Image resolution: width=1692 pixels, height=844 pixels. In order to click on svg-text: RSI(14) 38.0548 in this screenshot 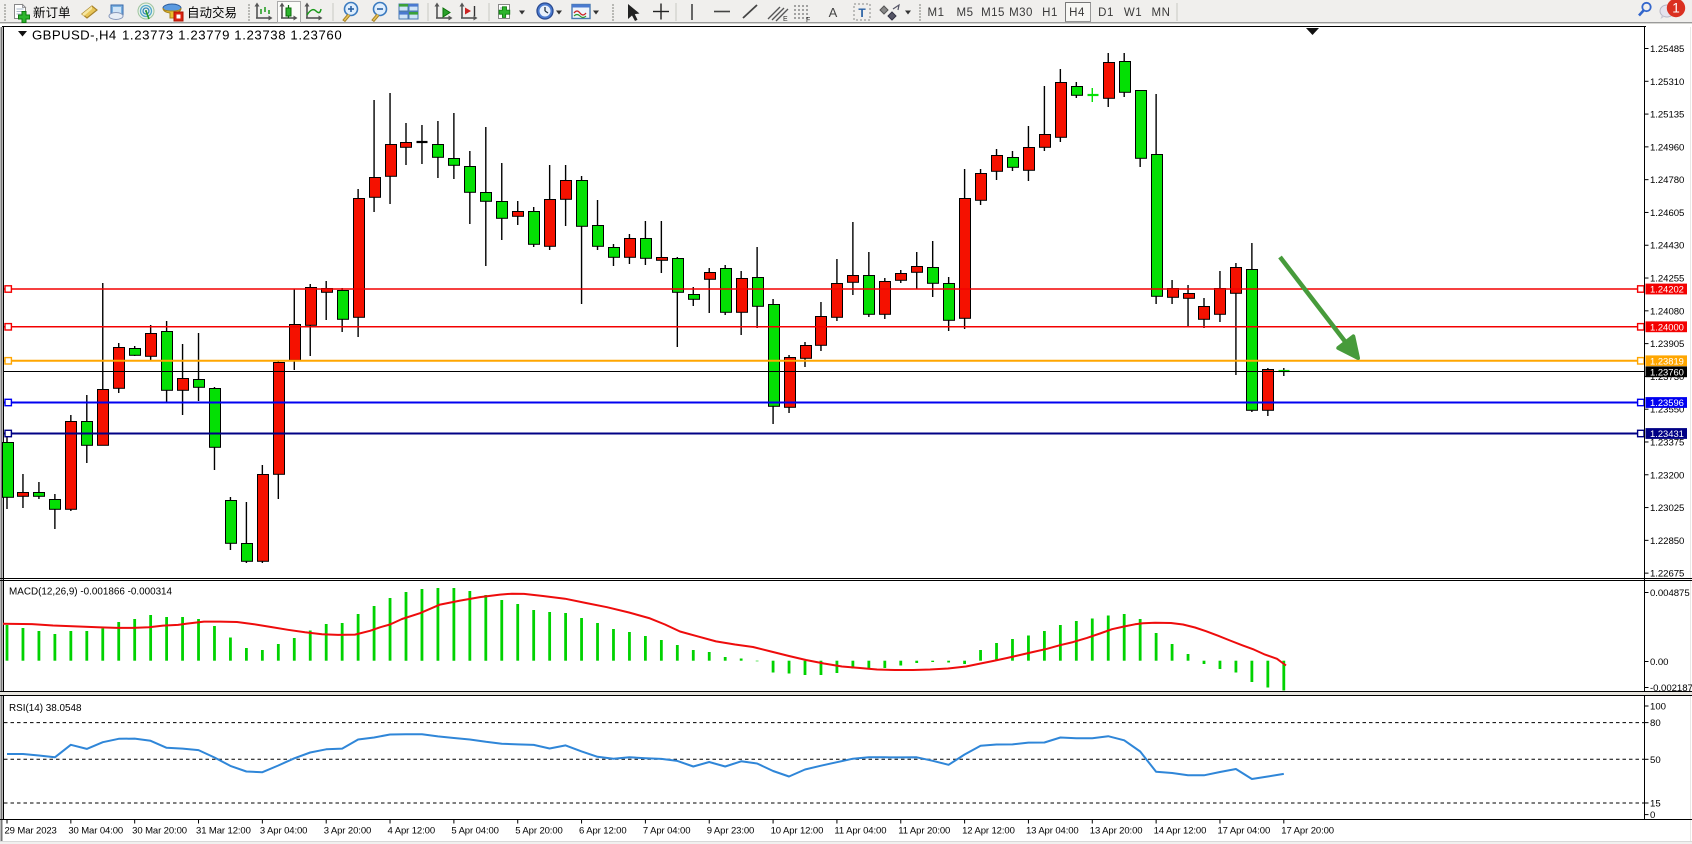, I will do `click(45, 708)`.